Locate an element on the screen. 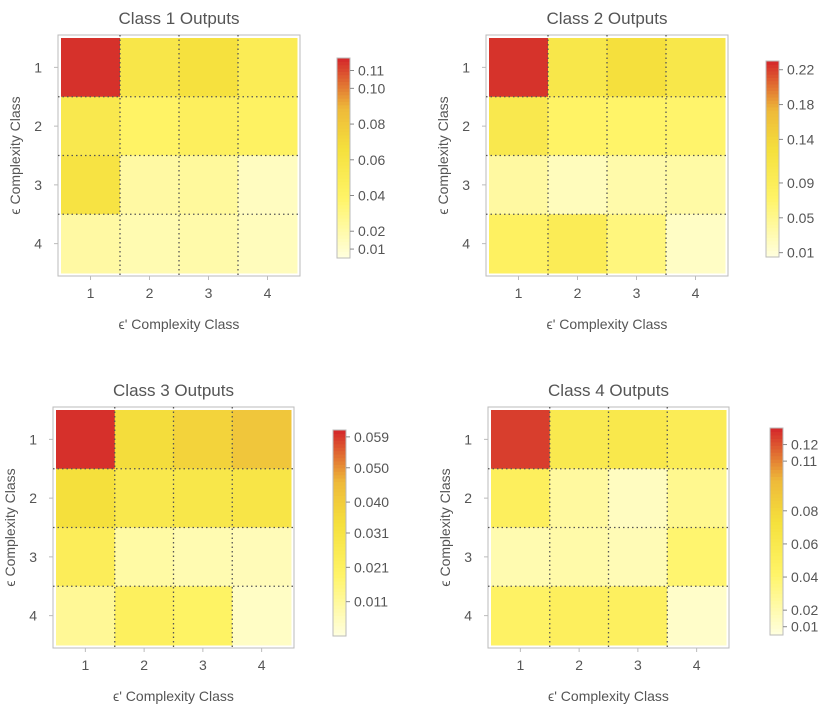  colorbar-tick-label: 0.04 is located at coordinates (371, 196).